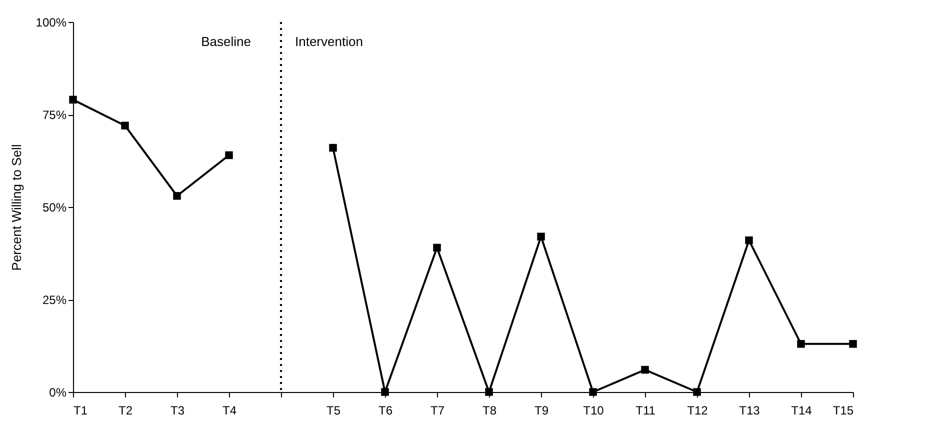 This screenshot has width=935, height=441. What do you see at coordinates (697, 411) in the screenshot?
I see `x-tick-label: T12` at bounding box center [697, 411].